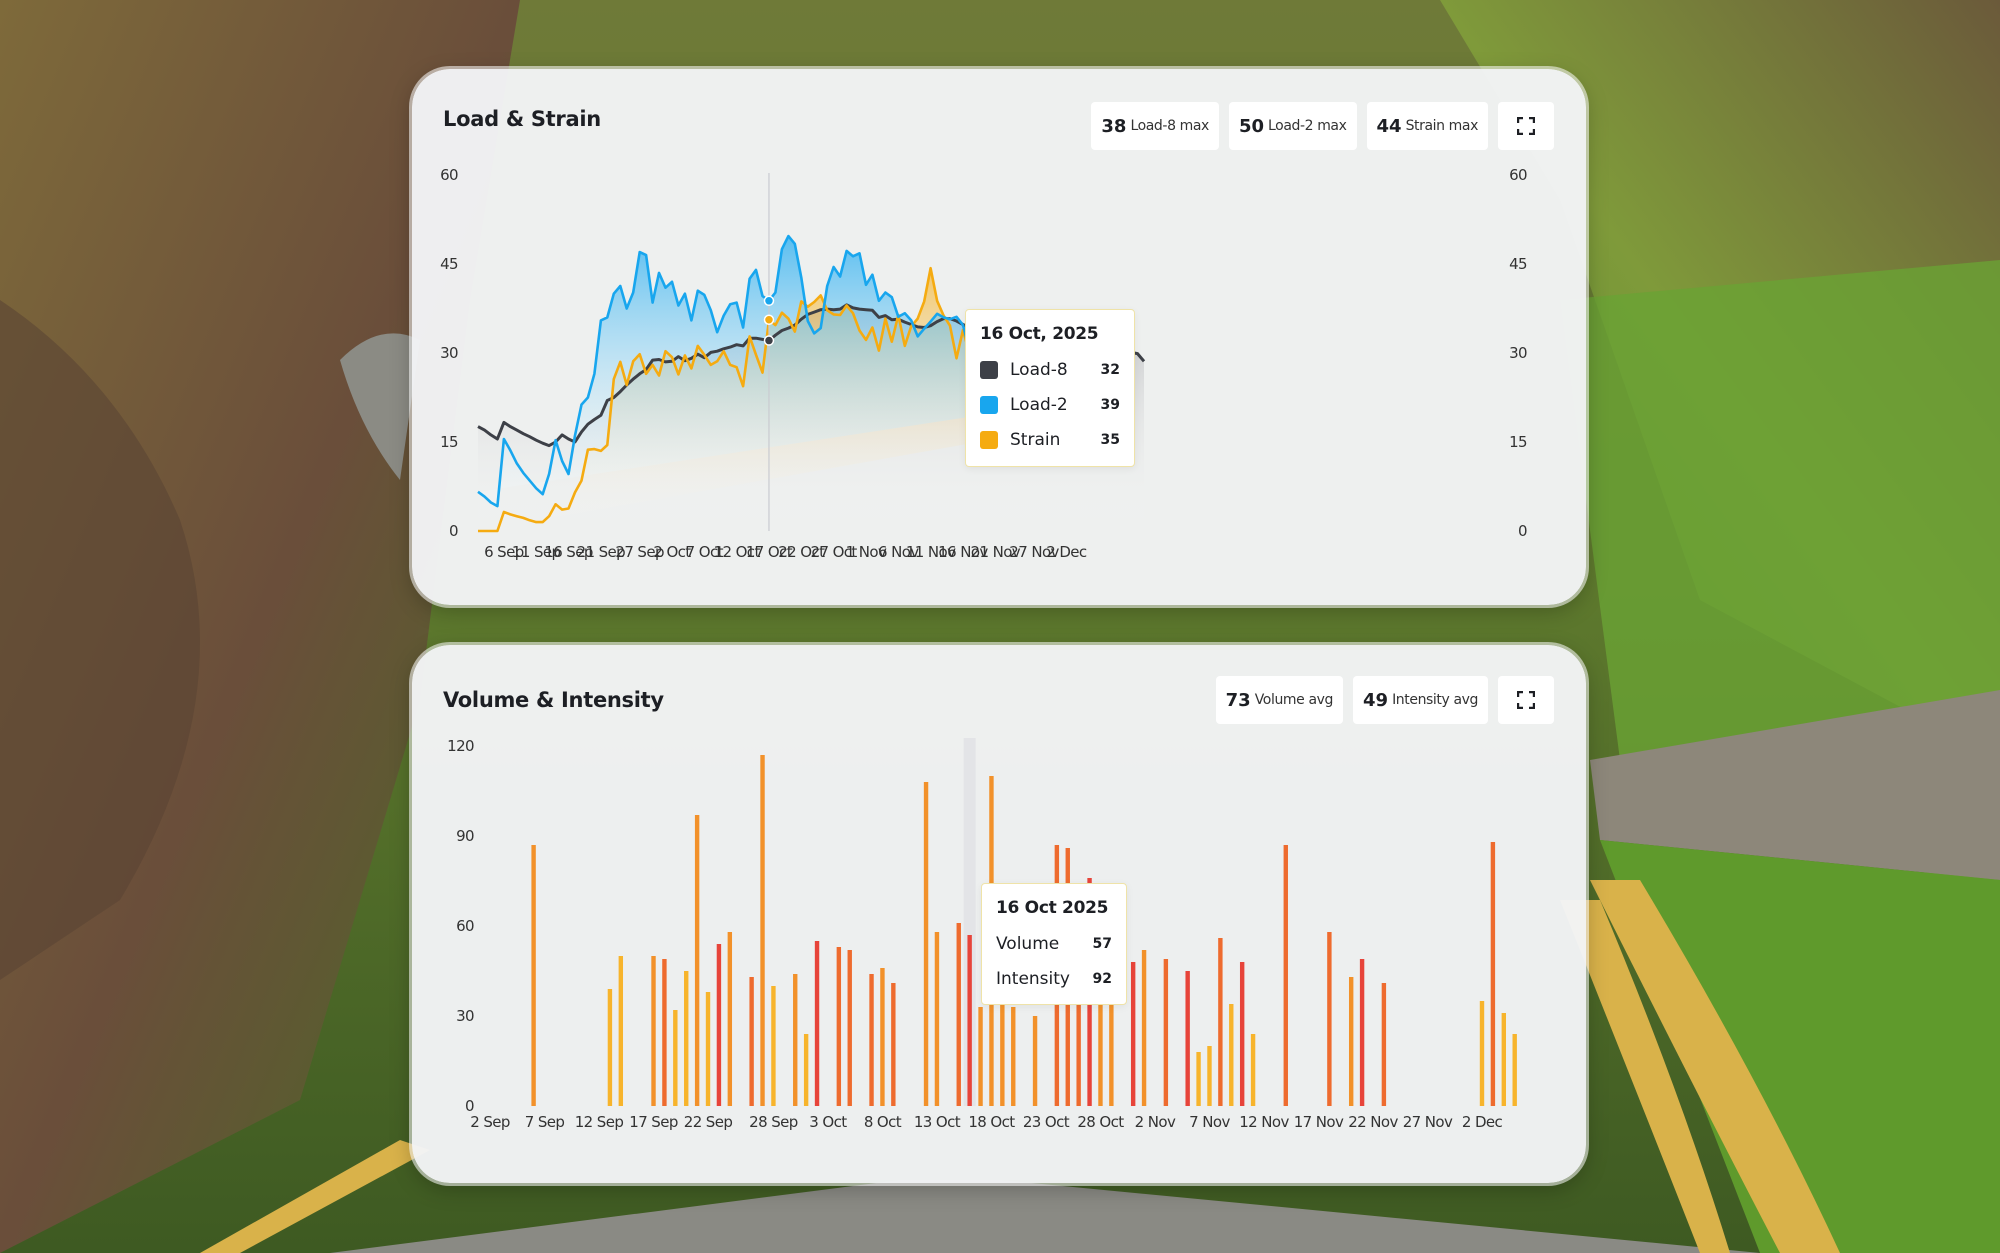 Image resolution: width=2000 pixels, height=1253 pixels. Describe the element at coordinates (931, 552) in the screenshot. I see `x-tick: 11 Nov` at that location.